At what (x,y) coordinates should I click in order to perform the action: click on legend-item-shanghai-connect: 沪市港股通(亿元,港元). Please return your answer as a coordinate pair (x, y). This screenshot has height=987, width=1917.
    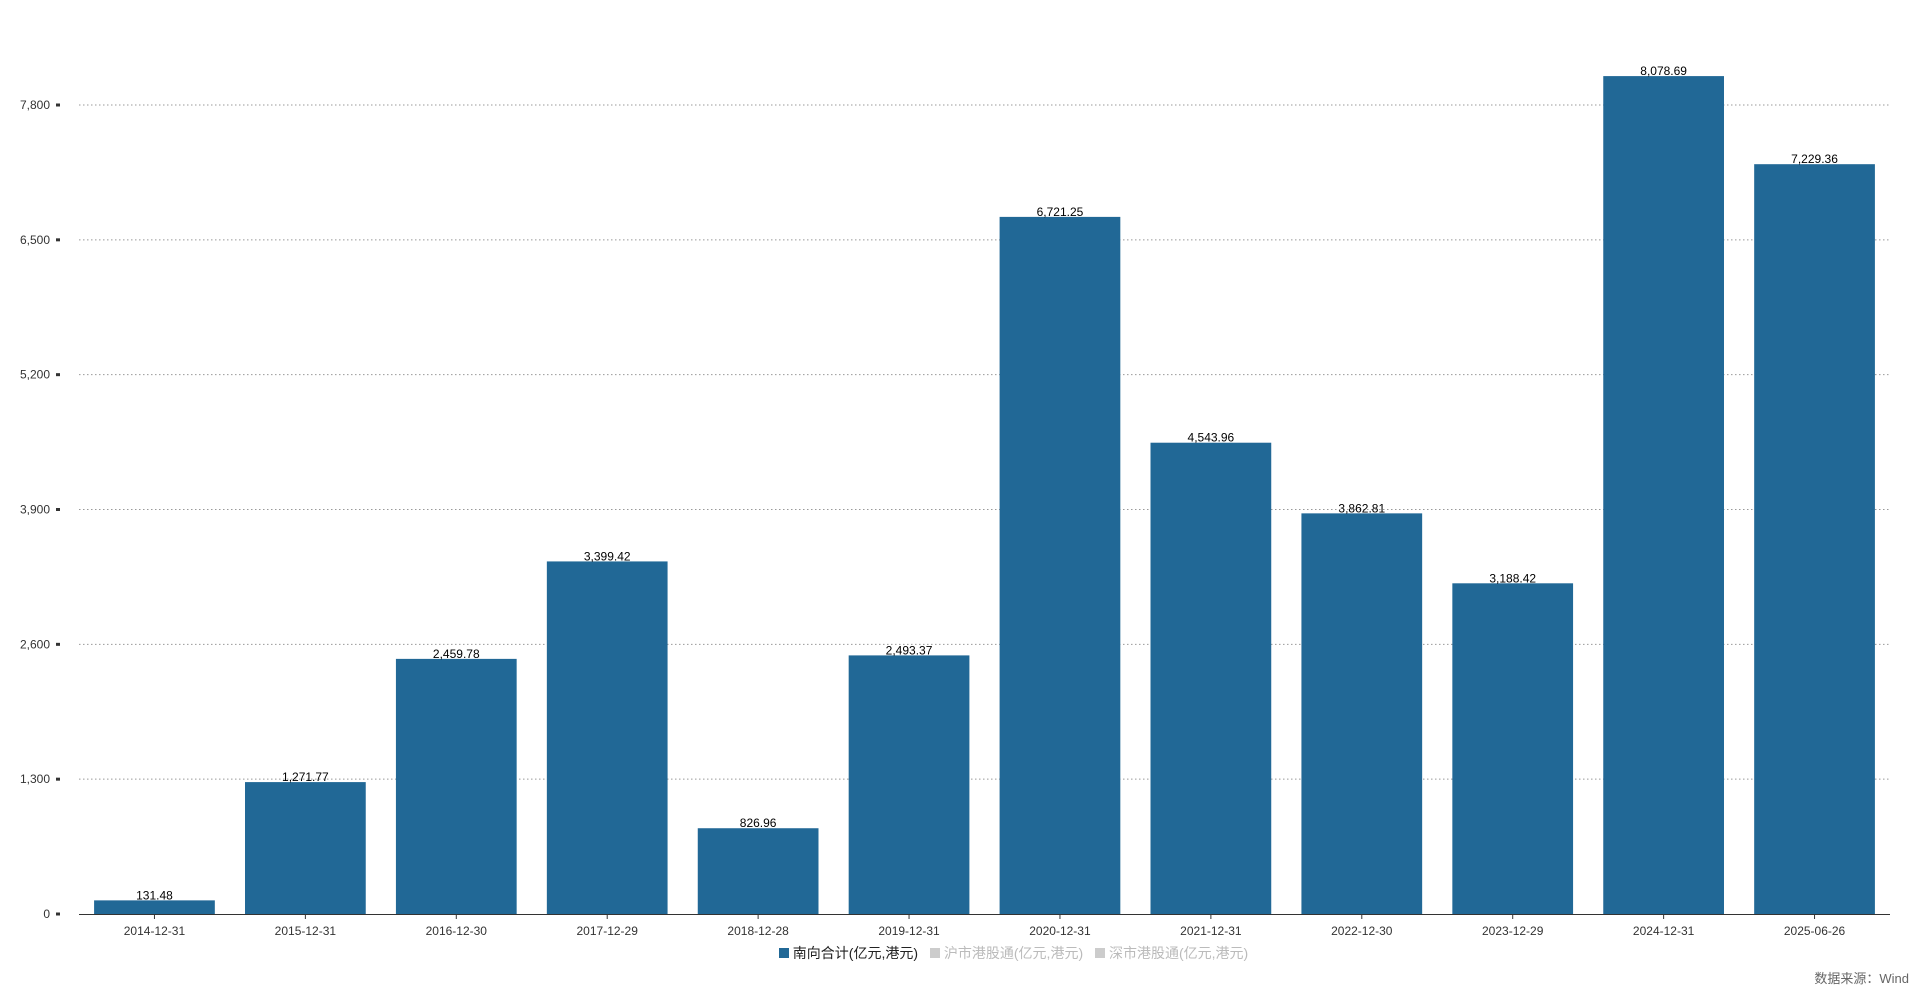
    Looking at the image, I should click on (1006, 953).